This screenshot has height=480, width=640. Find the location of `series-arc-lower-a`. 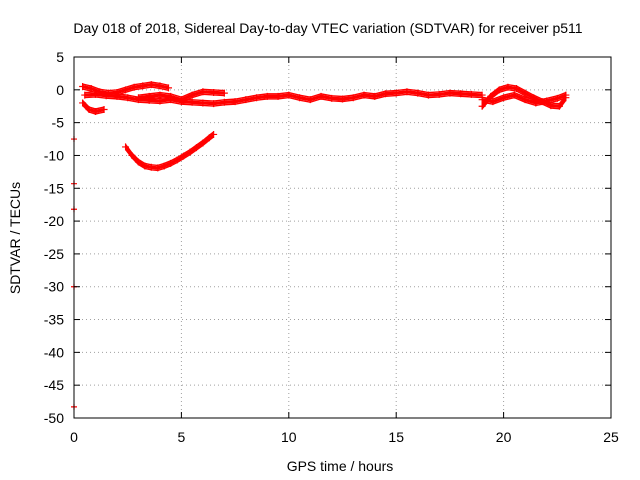

series-arc-lower-a is located at coordinates (93, 107).